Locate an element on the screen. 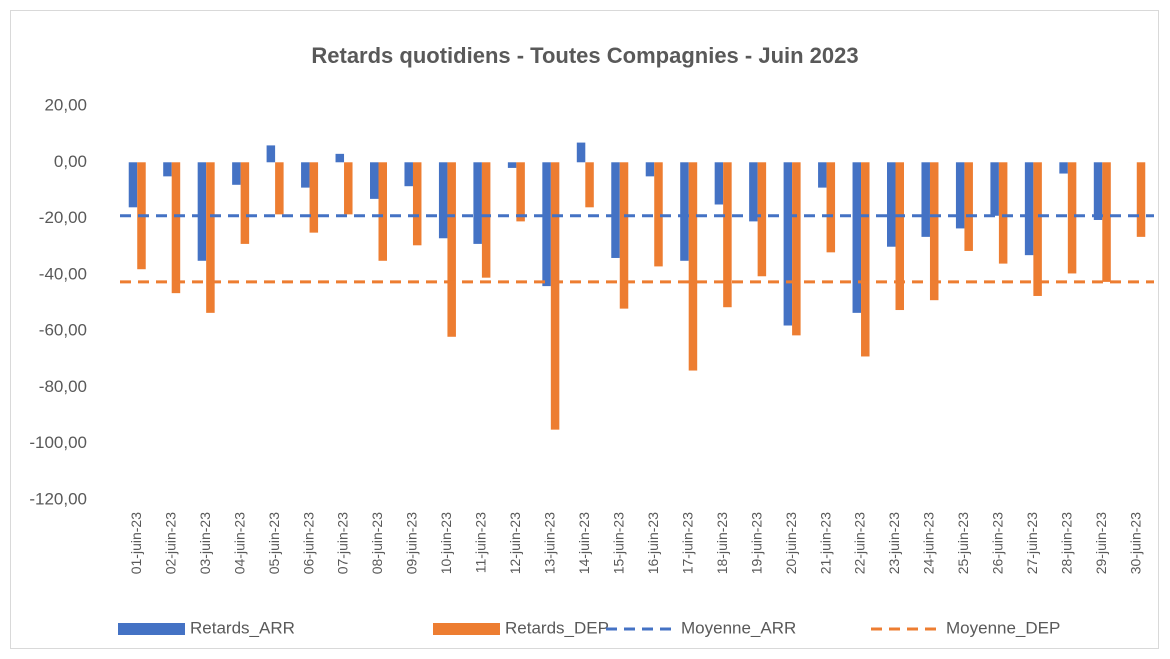 This screenshot has height=659, width=1170. y-tick-label: -80,00 is located at coordinates (63, 386).